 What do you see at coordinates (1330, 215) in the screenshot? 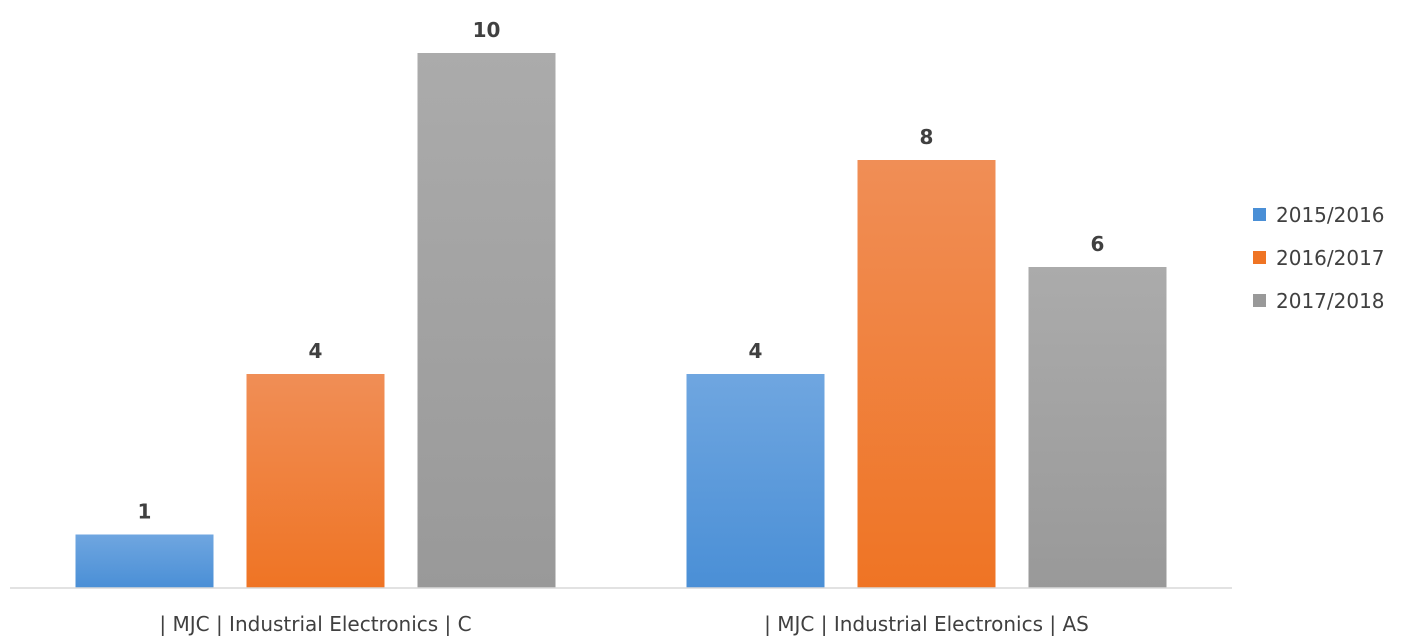
I see `legend-label-1: 2015/2016` at bounding box center [1330, 215].